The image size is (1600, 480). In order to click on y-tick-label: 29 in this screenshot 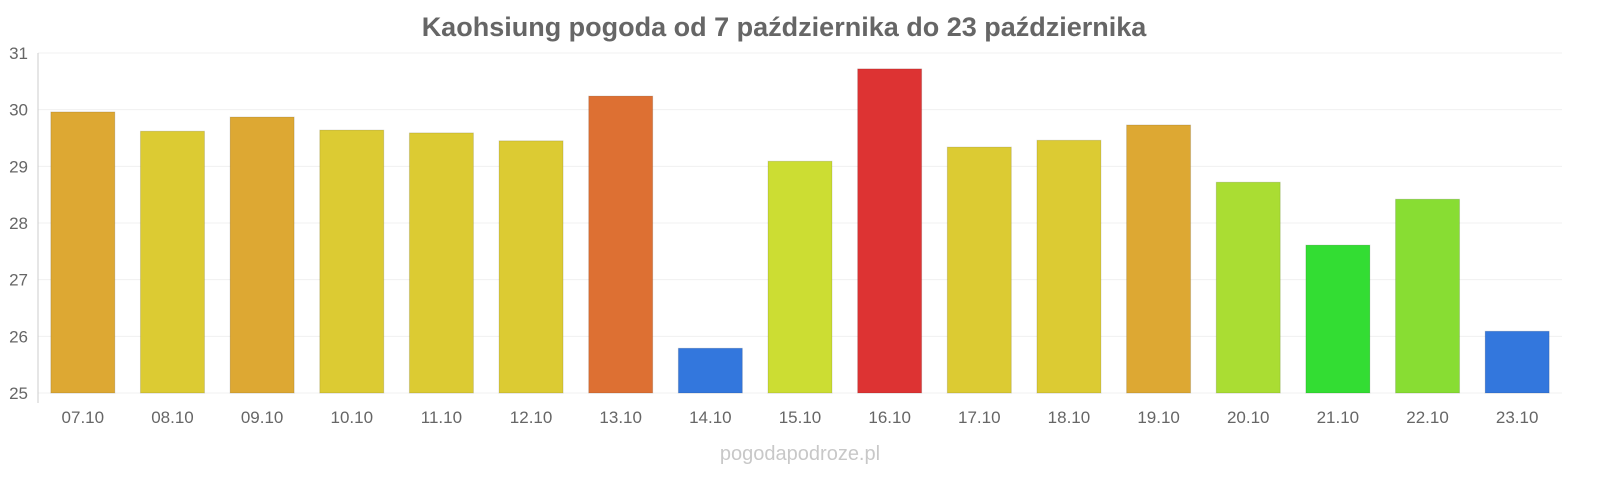, I will do `click(18, 166)`.